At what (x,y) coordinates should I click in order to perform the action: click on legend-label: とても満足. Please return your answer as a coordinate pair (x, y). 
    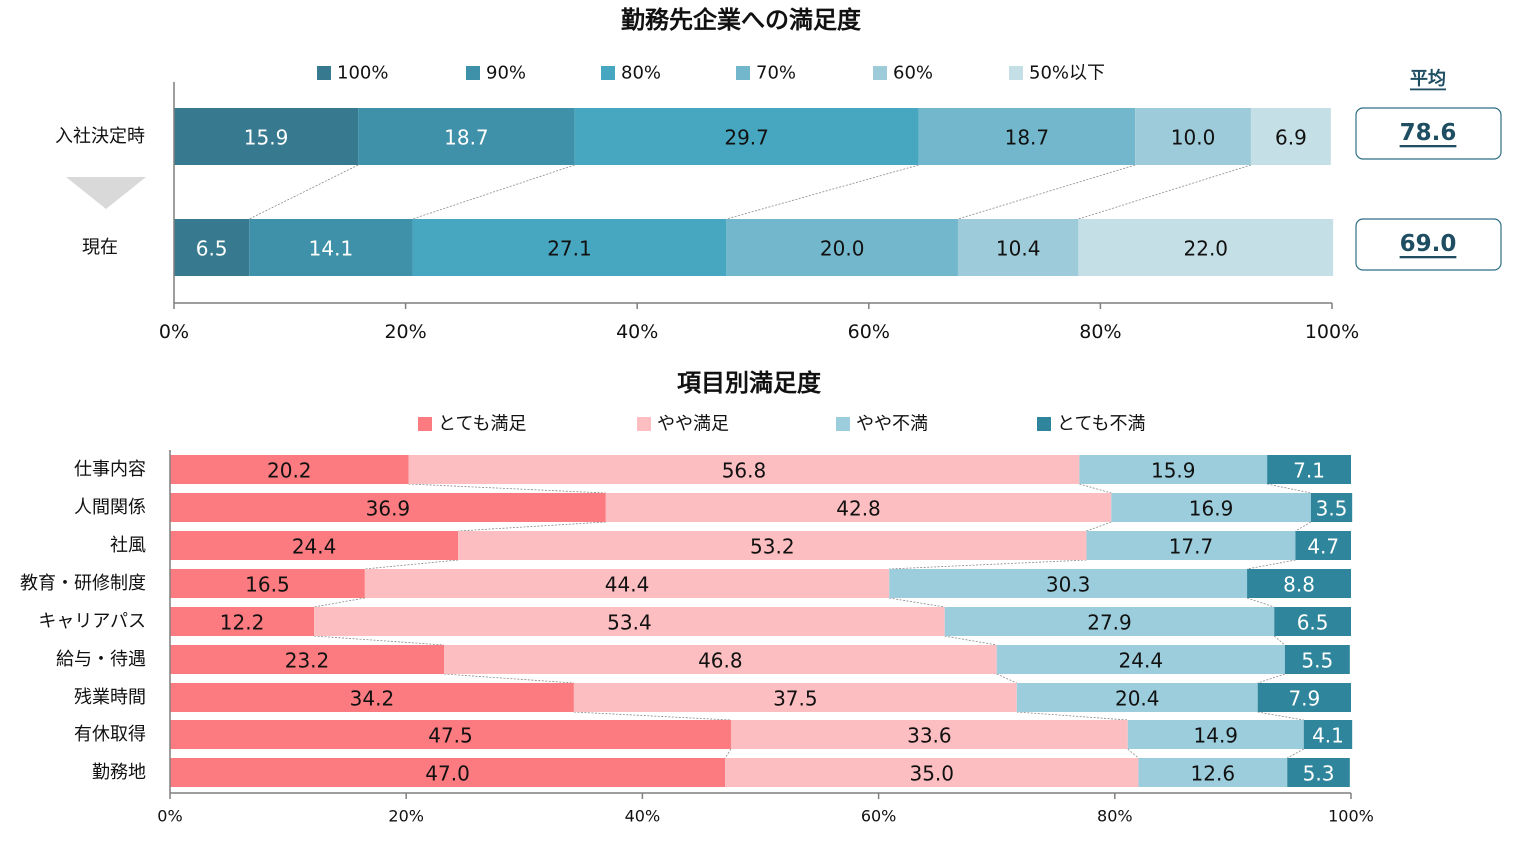
    Looking at the image, I should click on (482, 424).